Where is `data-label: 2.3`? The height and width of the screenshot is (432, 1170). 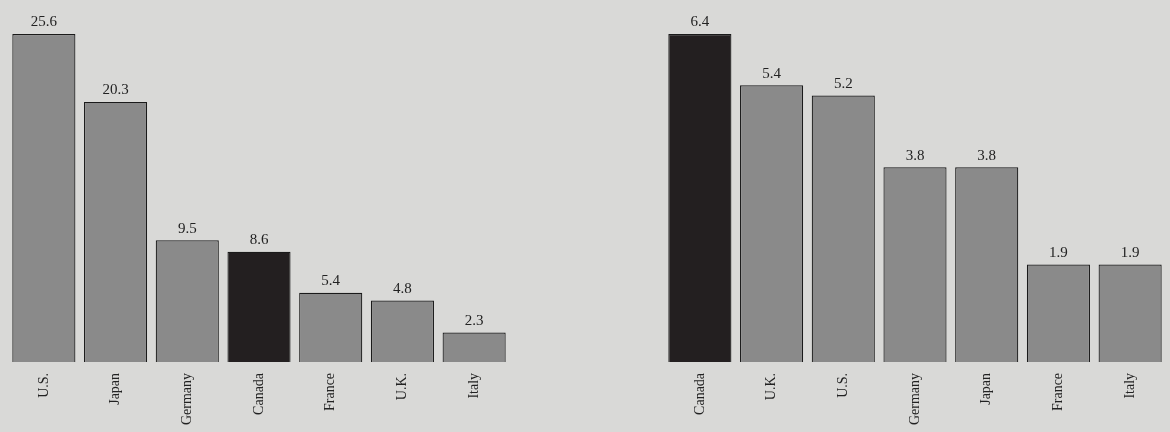
data-label: 2.3 is located at coordinates (474, 319).